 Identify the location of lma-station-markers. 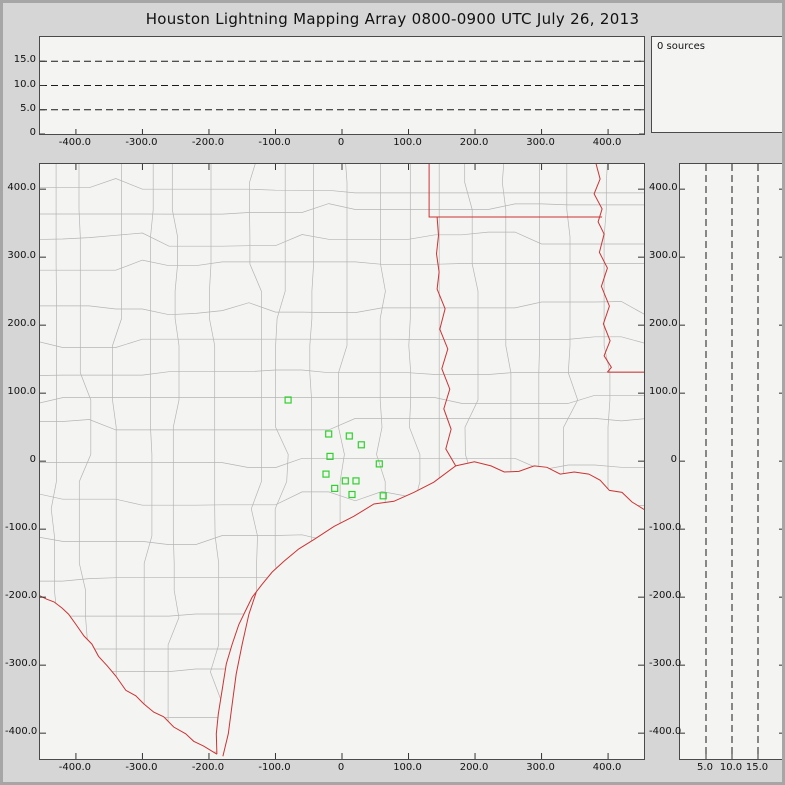
(335, 448).